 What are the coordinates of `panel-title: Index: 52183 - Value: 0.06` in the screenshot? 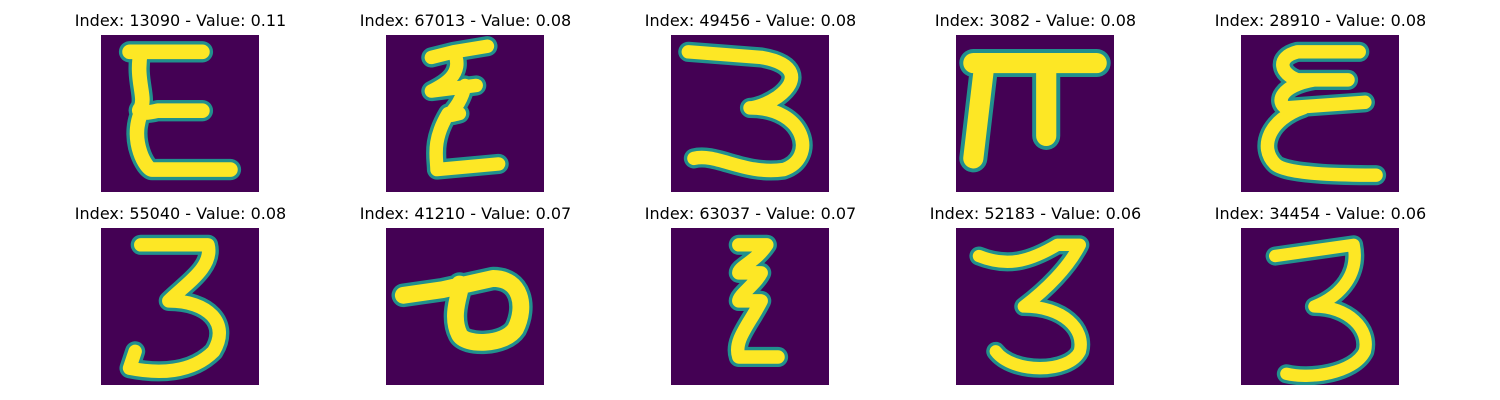 It's located at (1035, 213).